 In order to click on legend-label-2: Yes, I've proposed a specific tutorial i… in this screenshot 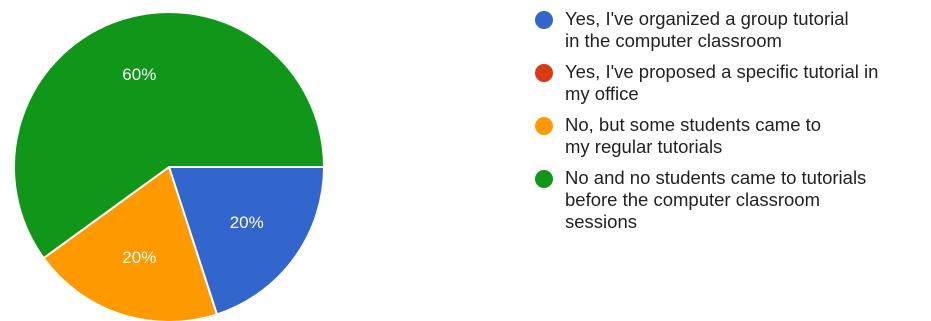, I will do `click(722, 82)`.